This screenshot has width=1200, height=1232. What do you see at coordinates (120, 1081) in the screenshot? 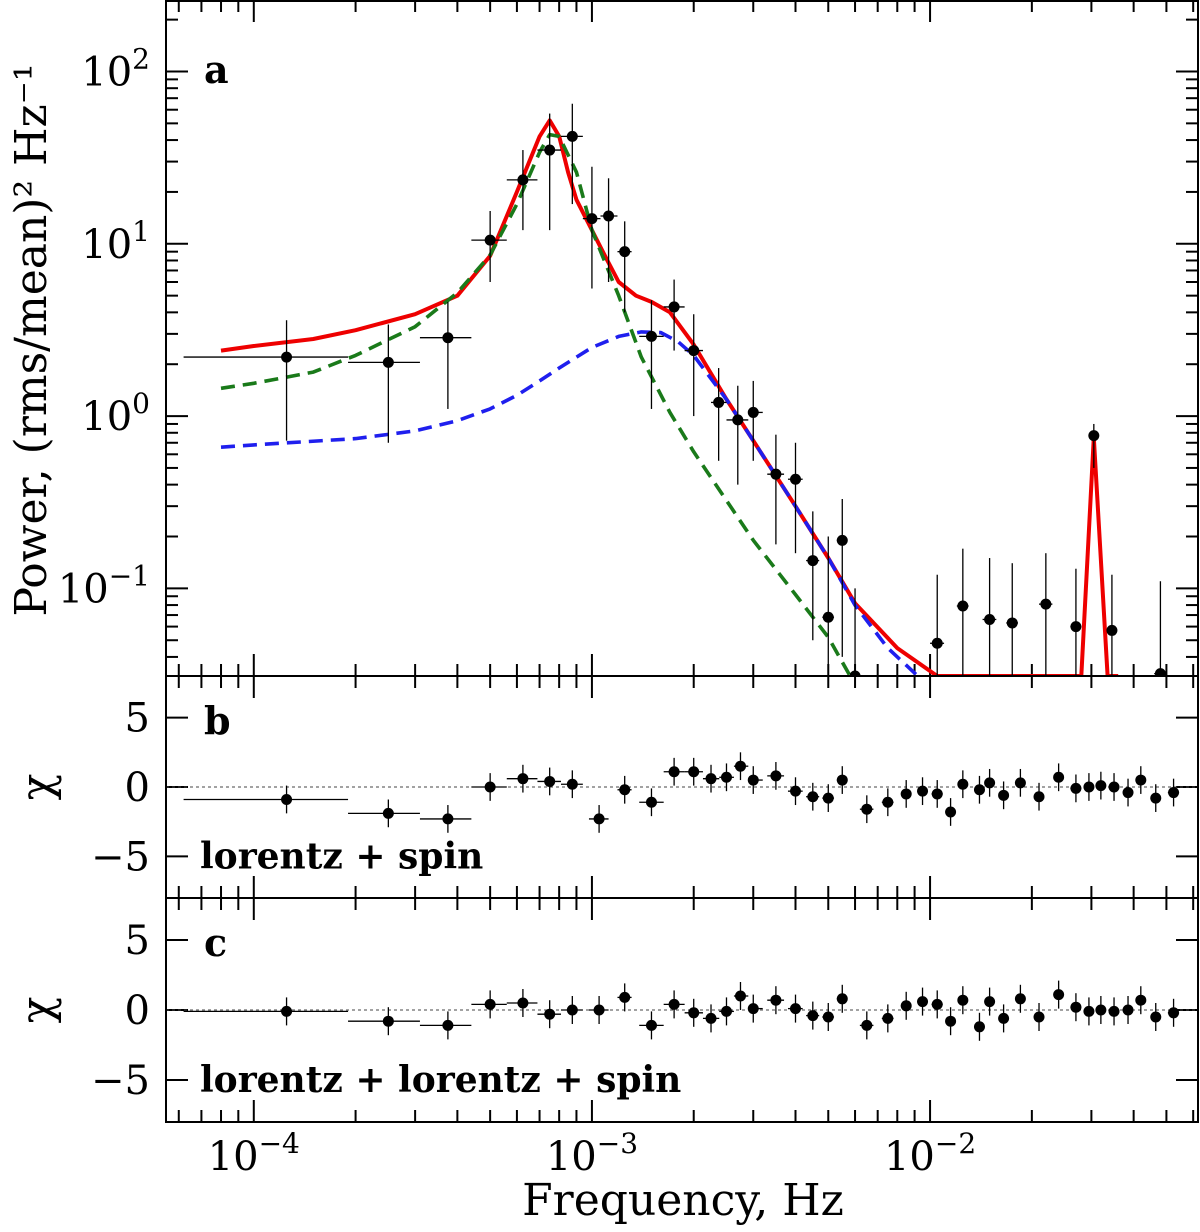
I see `y-tick-label: −5` at bounding box center [120, 1081].